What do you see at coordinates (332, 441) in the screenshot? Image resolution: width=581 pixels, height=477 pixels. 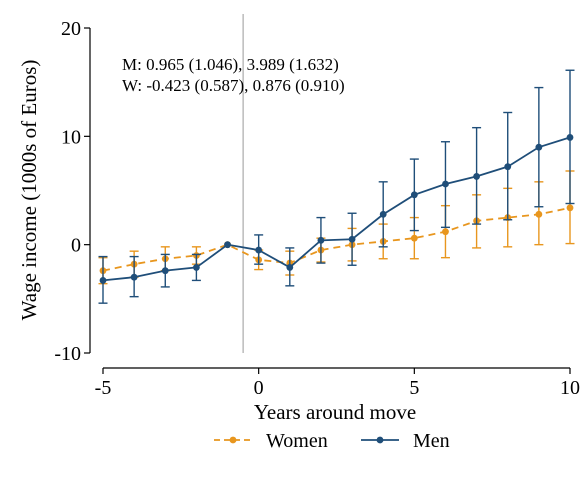 I see `legend: Women Men` at bounding box center [332, 441].